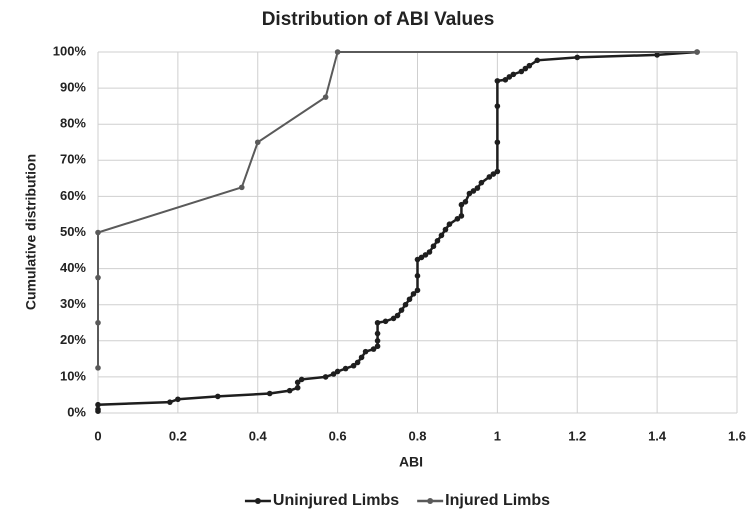 The width and height of the screenshot is (748, 519). I want to click on chart-title: Distribution of ABI Values, so click(378, 19).